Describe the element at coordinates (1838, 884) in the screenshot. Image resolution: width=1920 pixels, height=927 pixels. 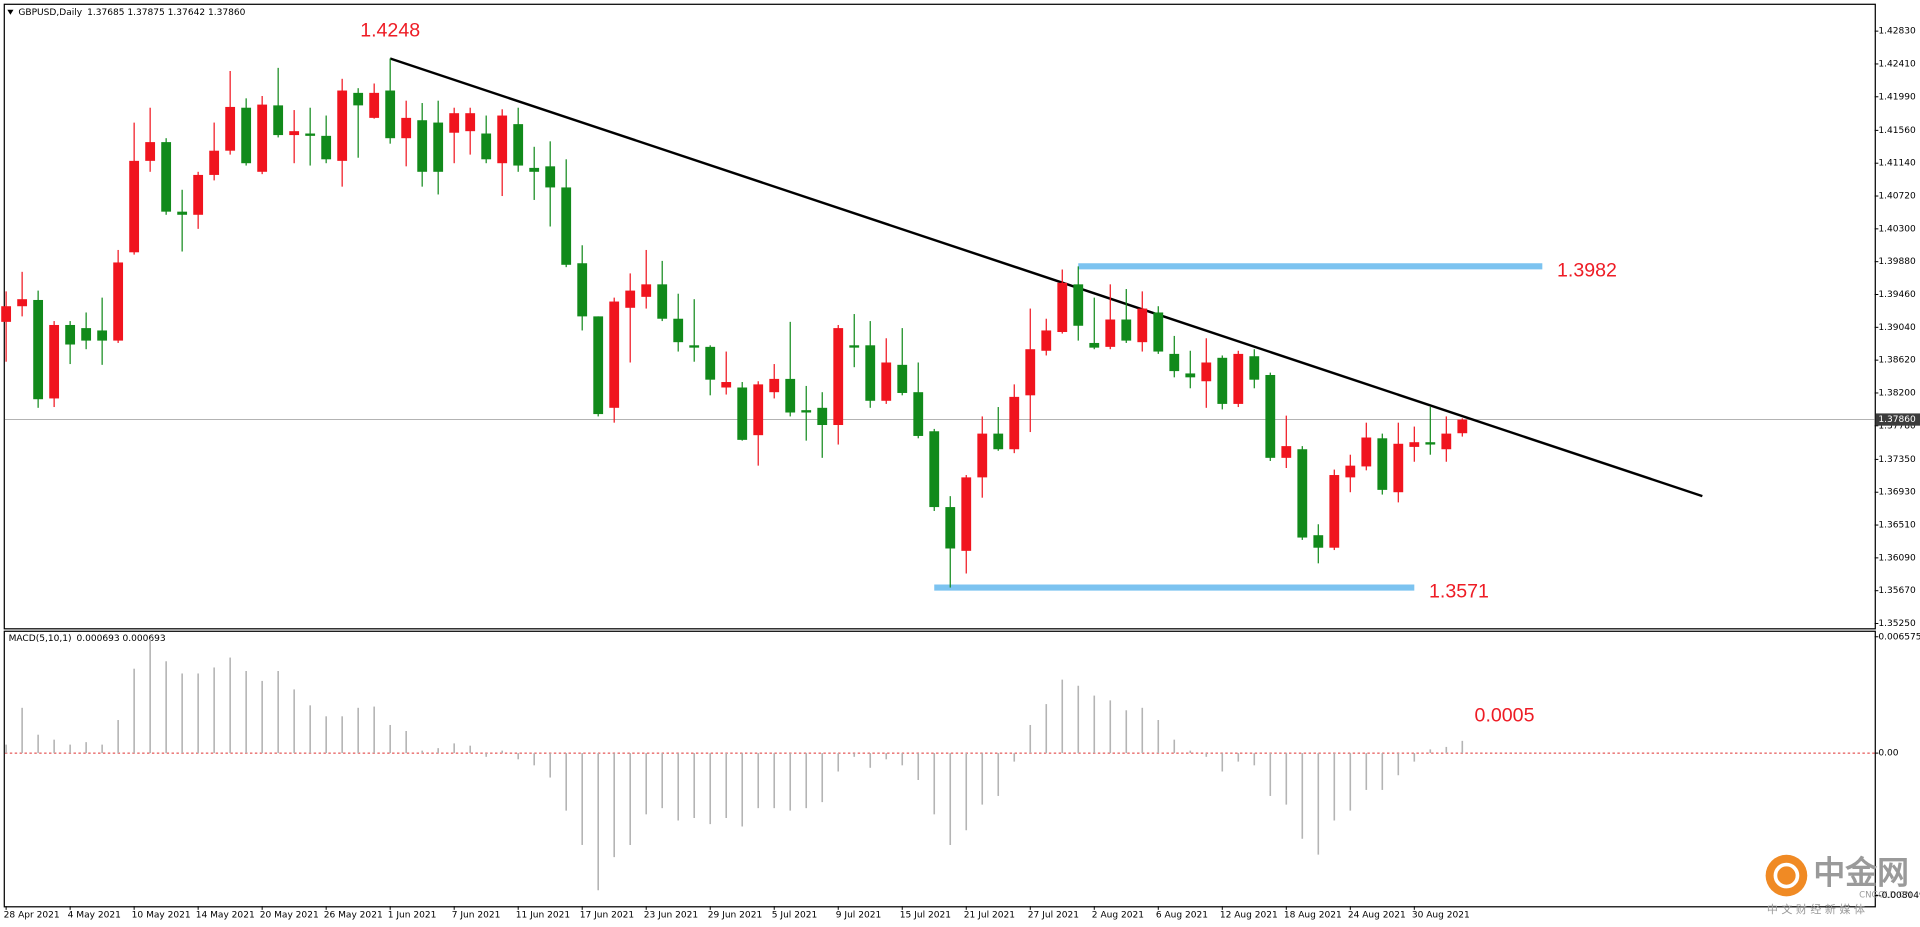
I see `watermark: 中金网 CNGOLD.CN 中 文 财 经 新 媒 体` at that location.